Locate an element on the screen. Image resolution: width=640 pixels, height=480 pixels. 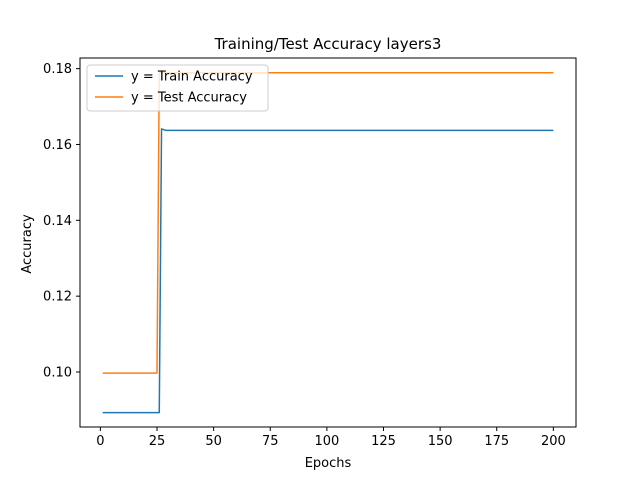
legend: y = Train Accuracy y = Test Accuracy is located at coordinates (177, 88).